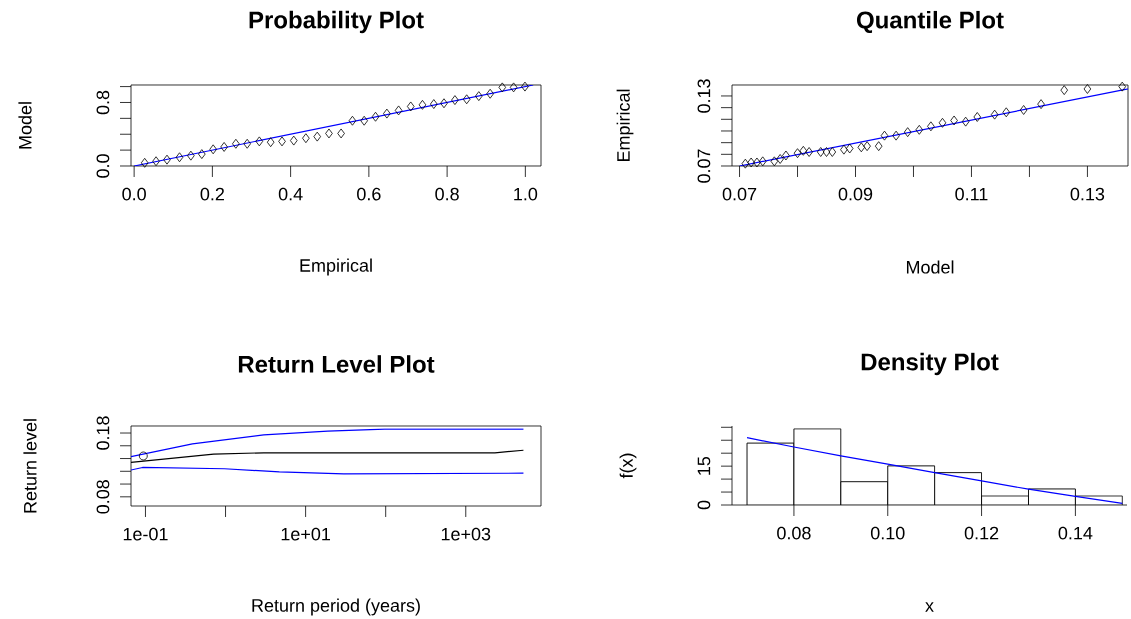 The height and width of the screenshot is (619, 1131). Describe the element at coordinates (704, 465) in the screenshot. I see `y-tick-label: 15` at that location.